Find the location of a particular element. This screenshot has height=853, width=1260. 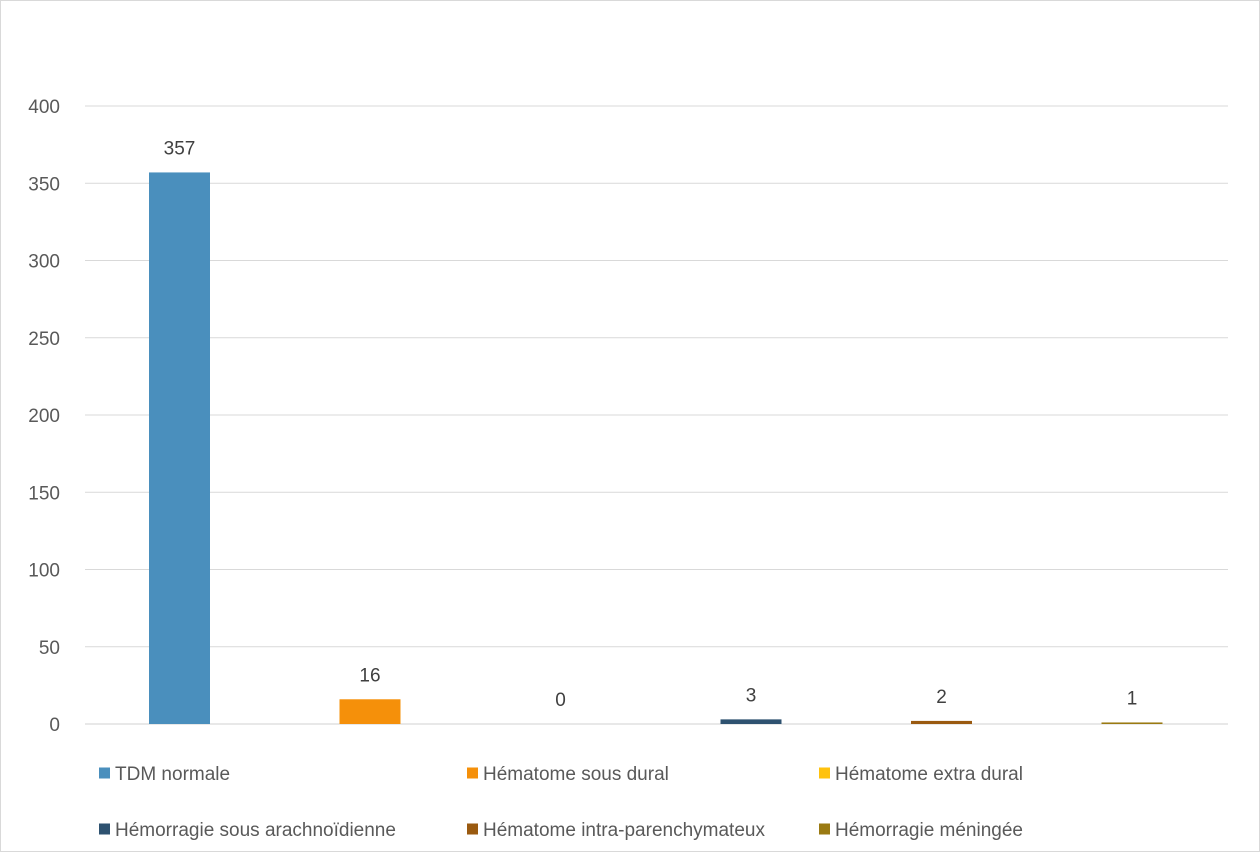

legend-item: Hématome intra-parenchymateux is located at coordinates (616, 830).